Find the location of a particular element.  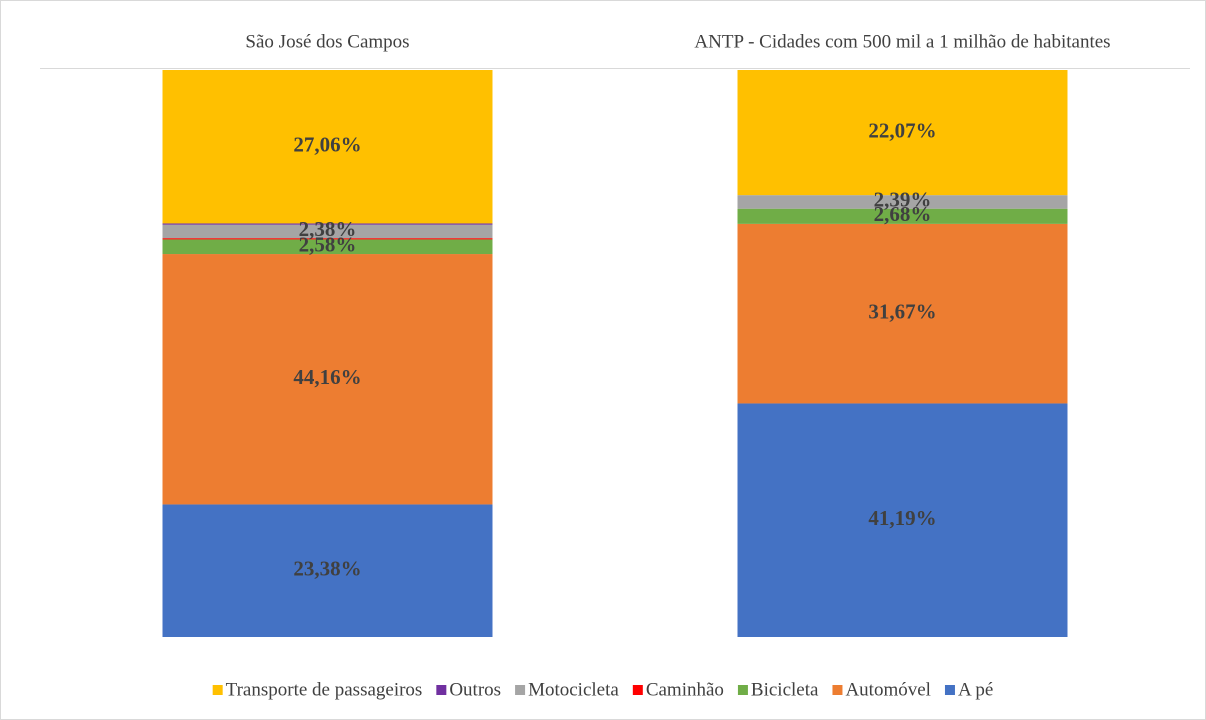

legend-label: Motocicleta is located at coordinates (573, 689).